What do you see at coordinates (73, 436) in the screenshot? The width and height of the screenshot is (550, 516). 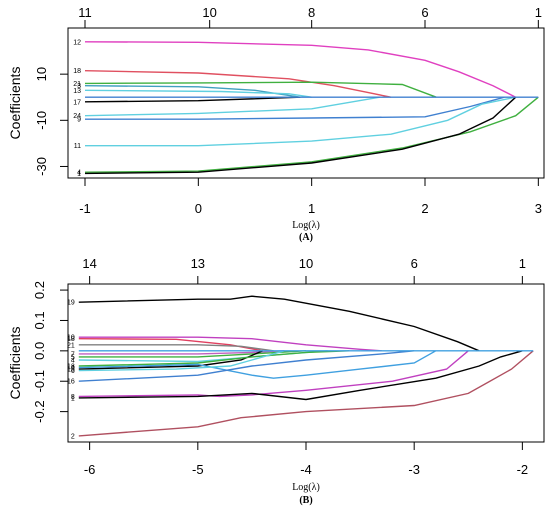 I see `panel-b-series-label: 2` at bounding box center [73, 436].